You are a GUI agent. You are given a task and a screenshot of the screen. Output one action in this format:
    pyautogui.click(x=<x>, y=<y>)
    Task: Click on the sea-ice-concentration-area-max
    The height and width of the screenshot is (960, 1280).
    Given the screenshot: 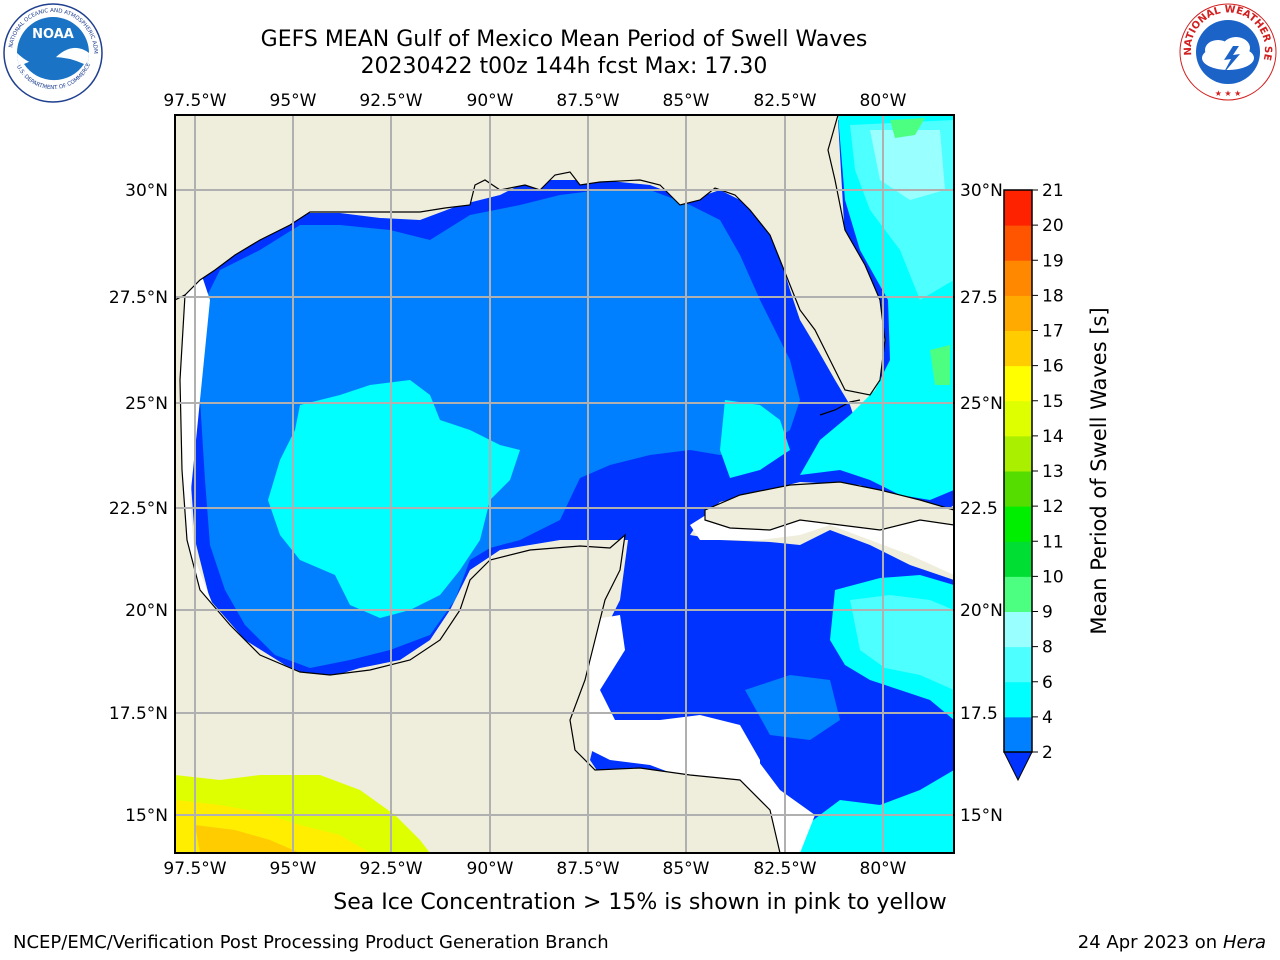 What is the action you would take?
    pyautogui.click(x=247, y=839)
    